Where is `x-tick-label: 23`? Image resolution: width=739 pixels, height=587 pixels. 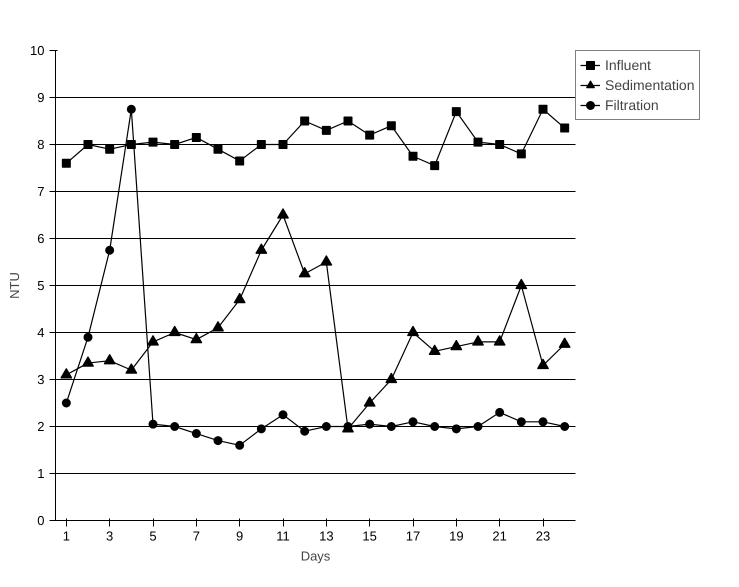 x-tick-label: 23 is located at coordinates (543, 536).